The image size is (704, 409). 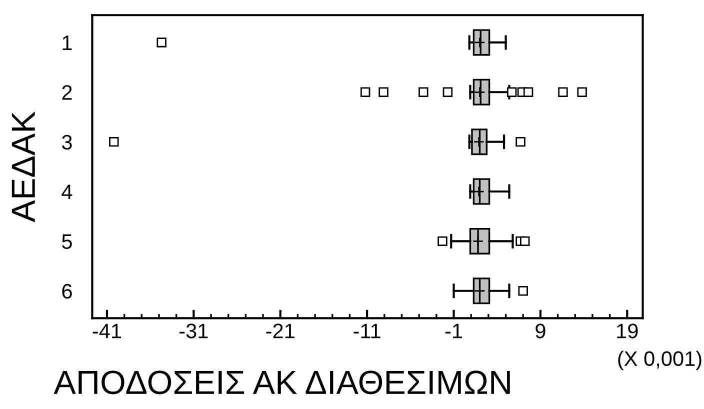 I want to click on x-tick-label: -31, so click(x=194, y=331).